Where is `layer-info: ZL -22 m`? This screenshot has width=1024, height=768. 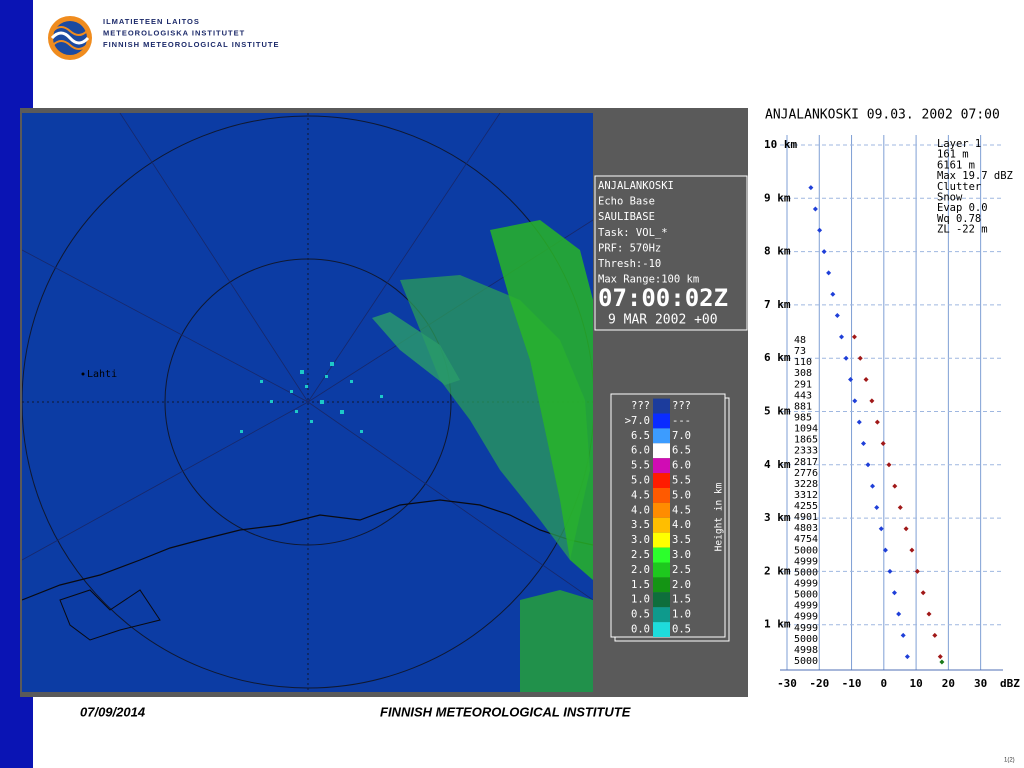
layer-info: ZL -22 m is located at coordinates (962, 230).